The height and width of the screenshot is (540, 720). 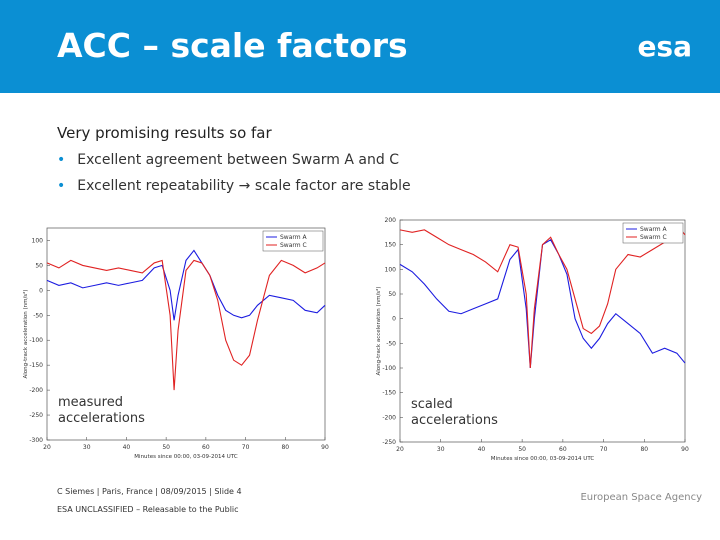 I want to click on footer-agency: European Space Agency, so click(x=641, y=497).